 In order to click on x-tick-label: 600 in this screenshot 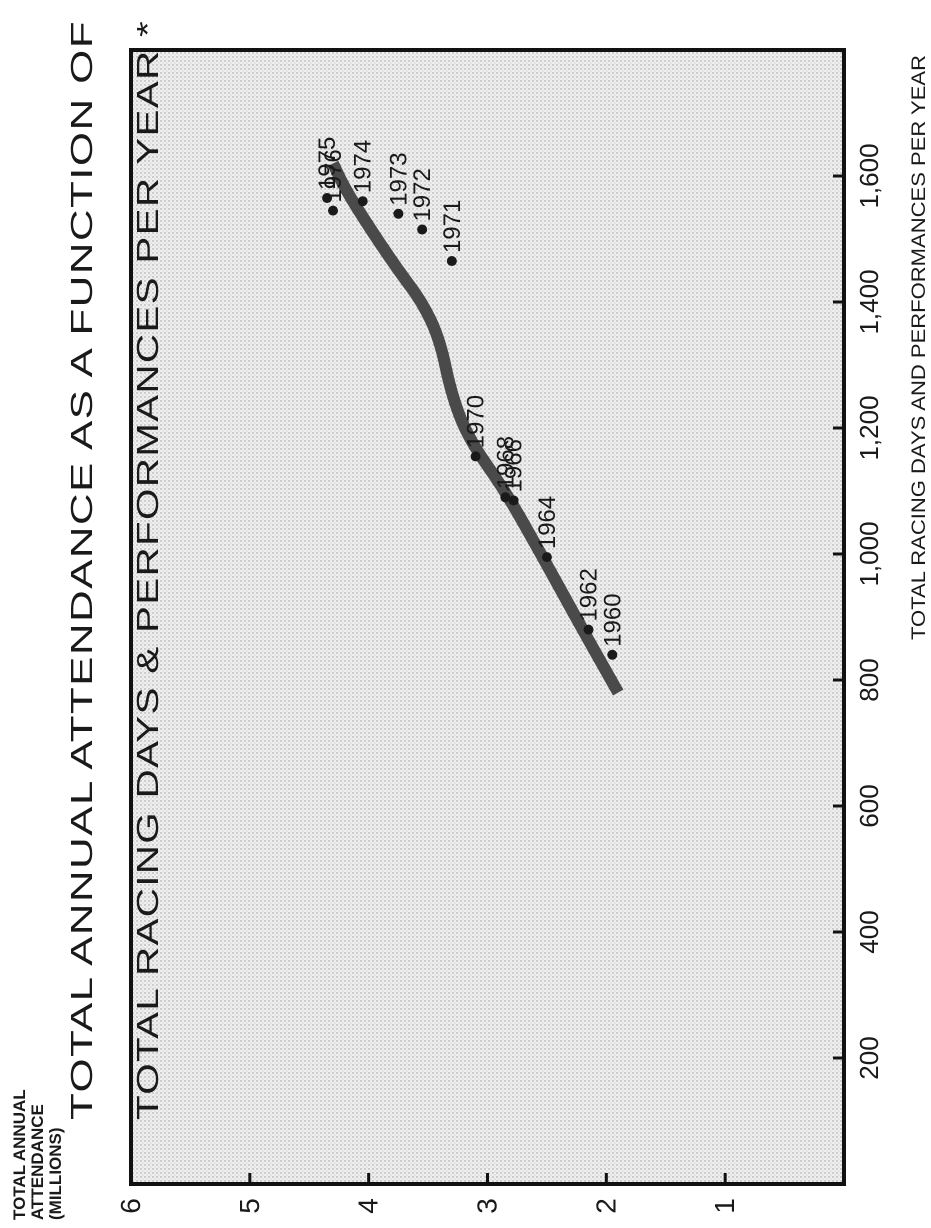, I will do `click(869, 805)`.